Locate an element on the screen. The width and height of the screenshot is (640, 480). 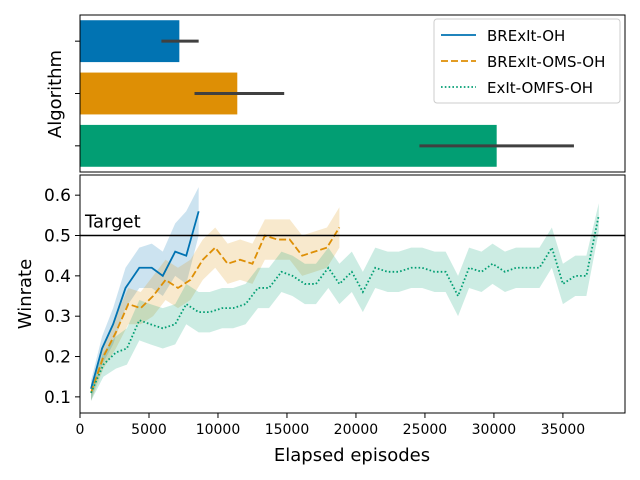
bar-chart-y-axis-label: Algorithm is located at coordinates (55, 94).